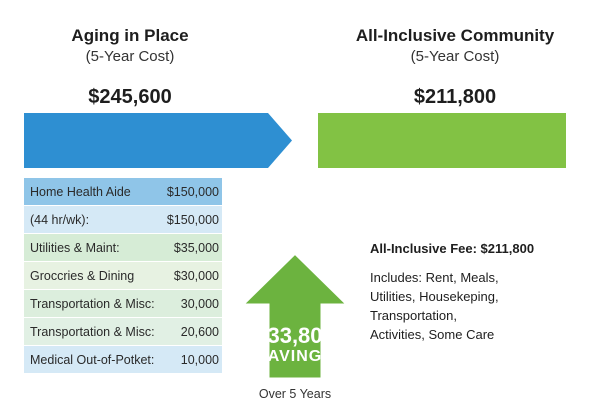 The width and height of the screenshot is (590, 410). I want to click on fee-value: $211,800, so click(507, 248).